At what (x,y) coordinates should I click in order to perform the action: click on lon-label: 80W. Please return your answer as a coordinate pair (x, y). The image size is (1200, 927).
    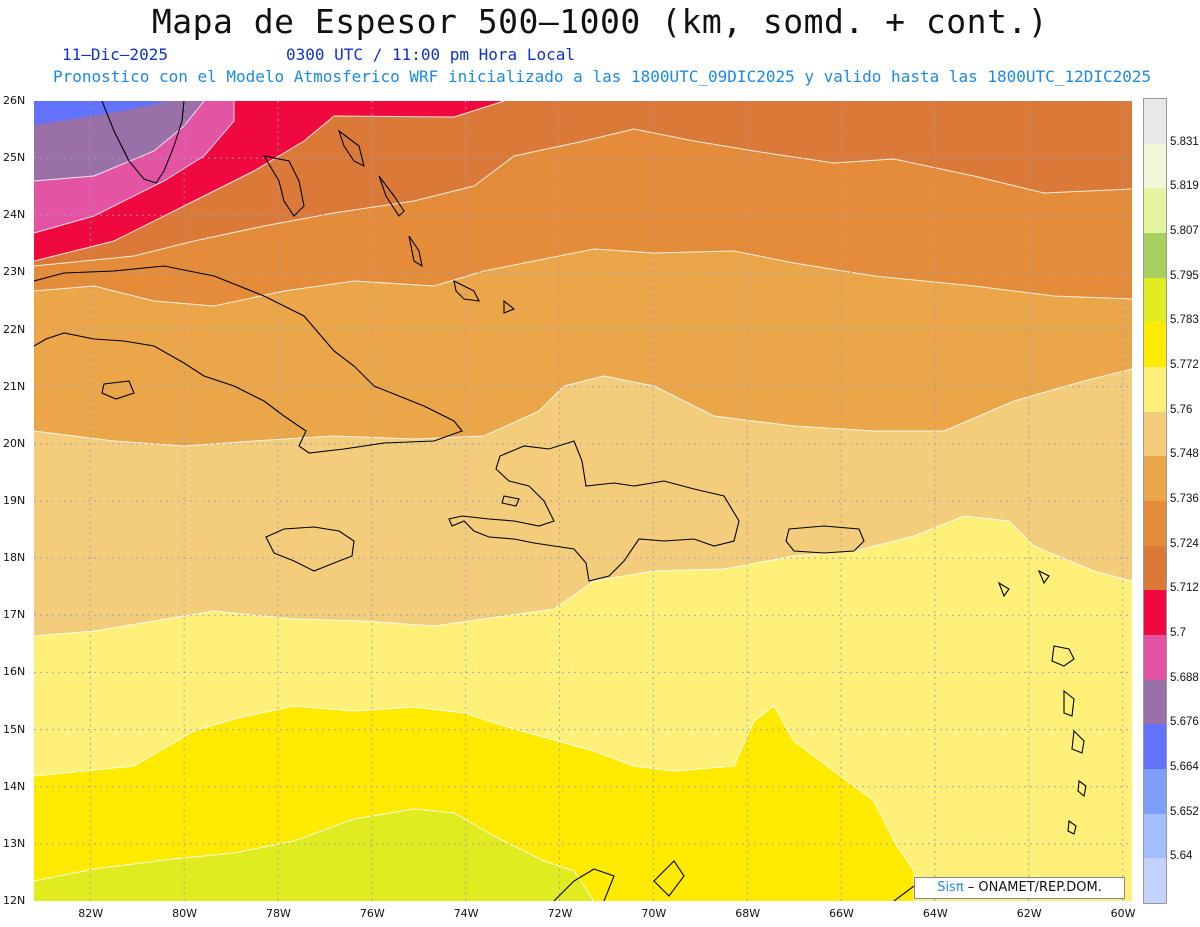
    Looking at the image, I should click on (185, 913).